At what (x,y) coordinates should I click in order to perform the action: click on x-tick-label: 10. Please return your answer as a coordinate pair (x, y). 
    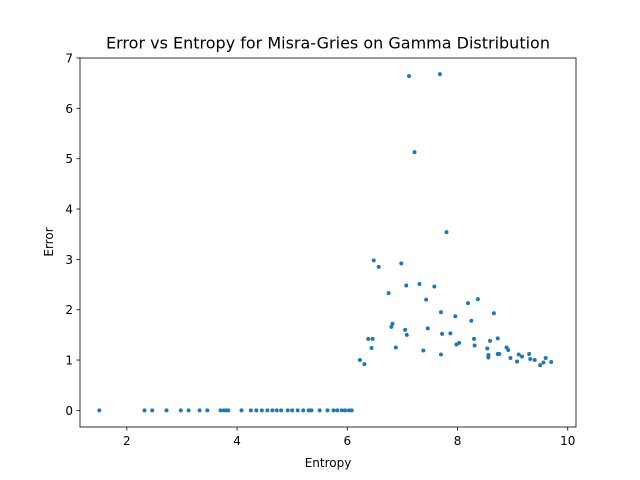
    Looking at the image, I should click on (567, 441).